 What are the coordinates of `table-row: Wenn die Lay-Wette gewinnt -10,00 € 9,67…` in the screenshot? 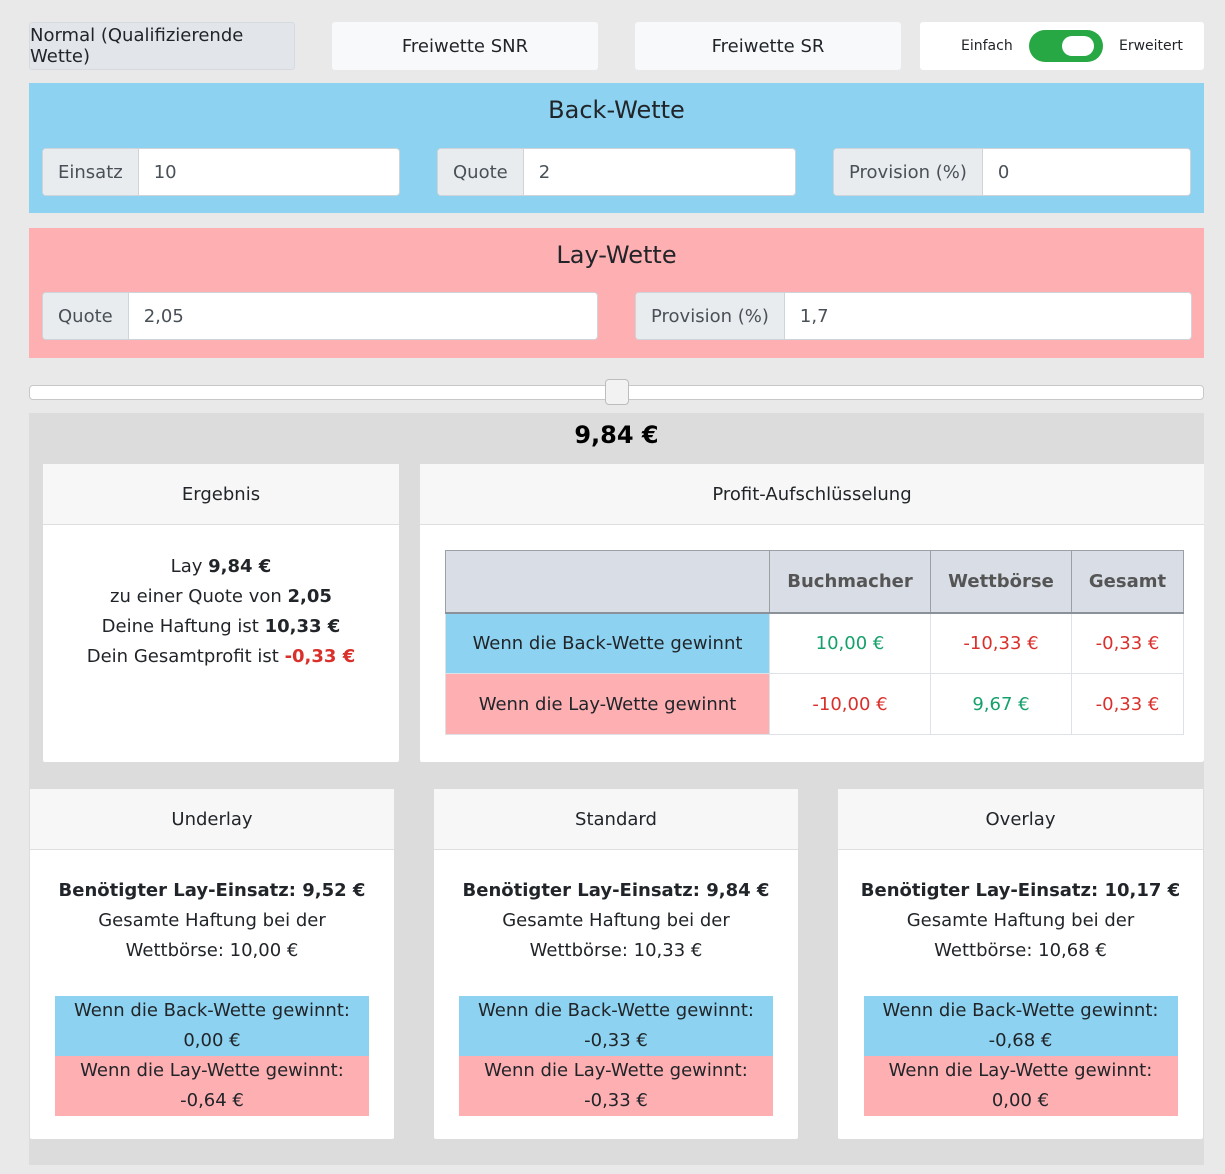 It's located at (814, 704).